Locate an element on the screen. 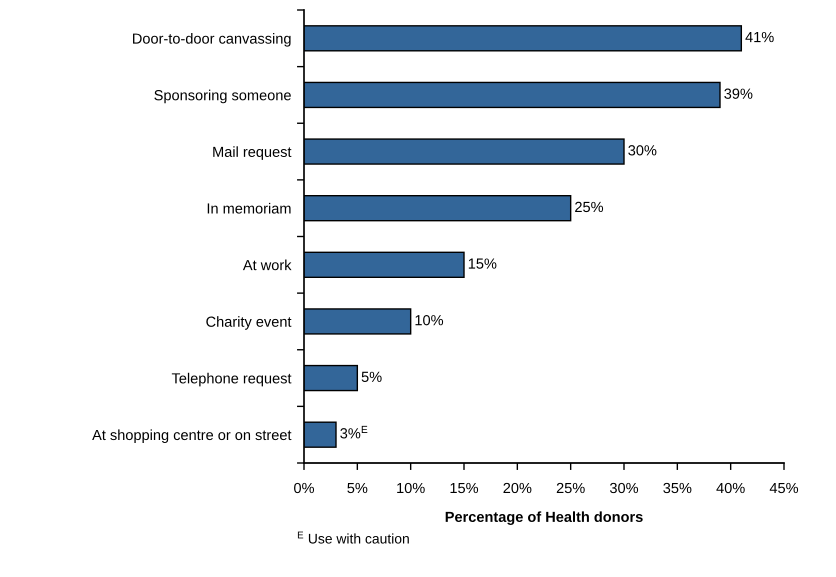  data-label: 39% is located at coordinates (738, 93).